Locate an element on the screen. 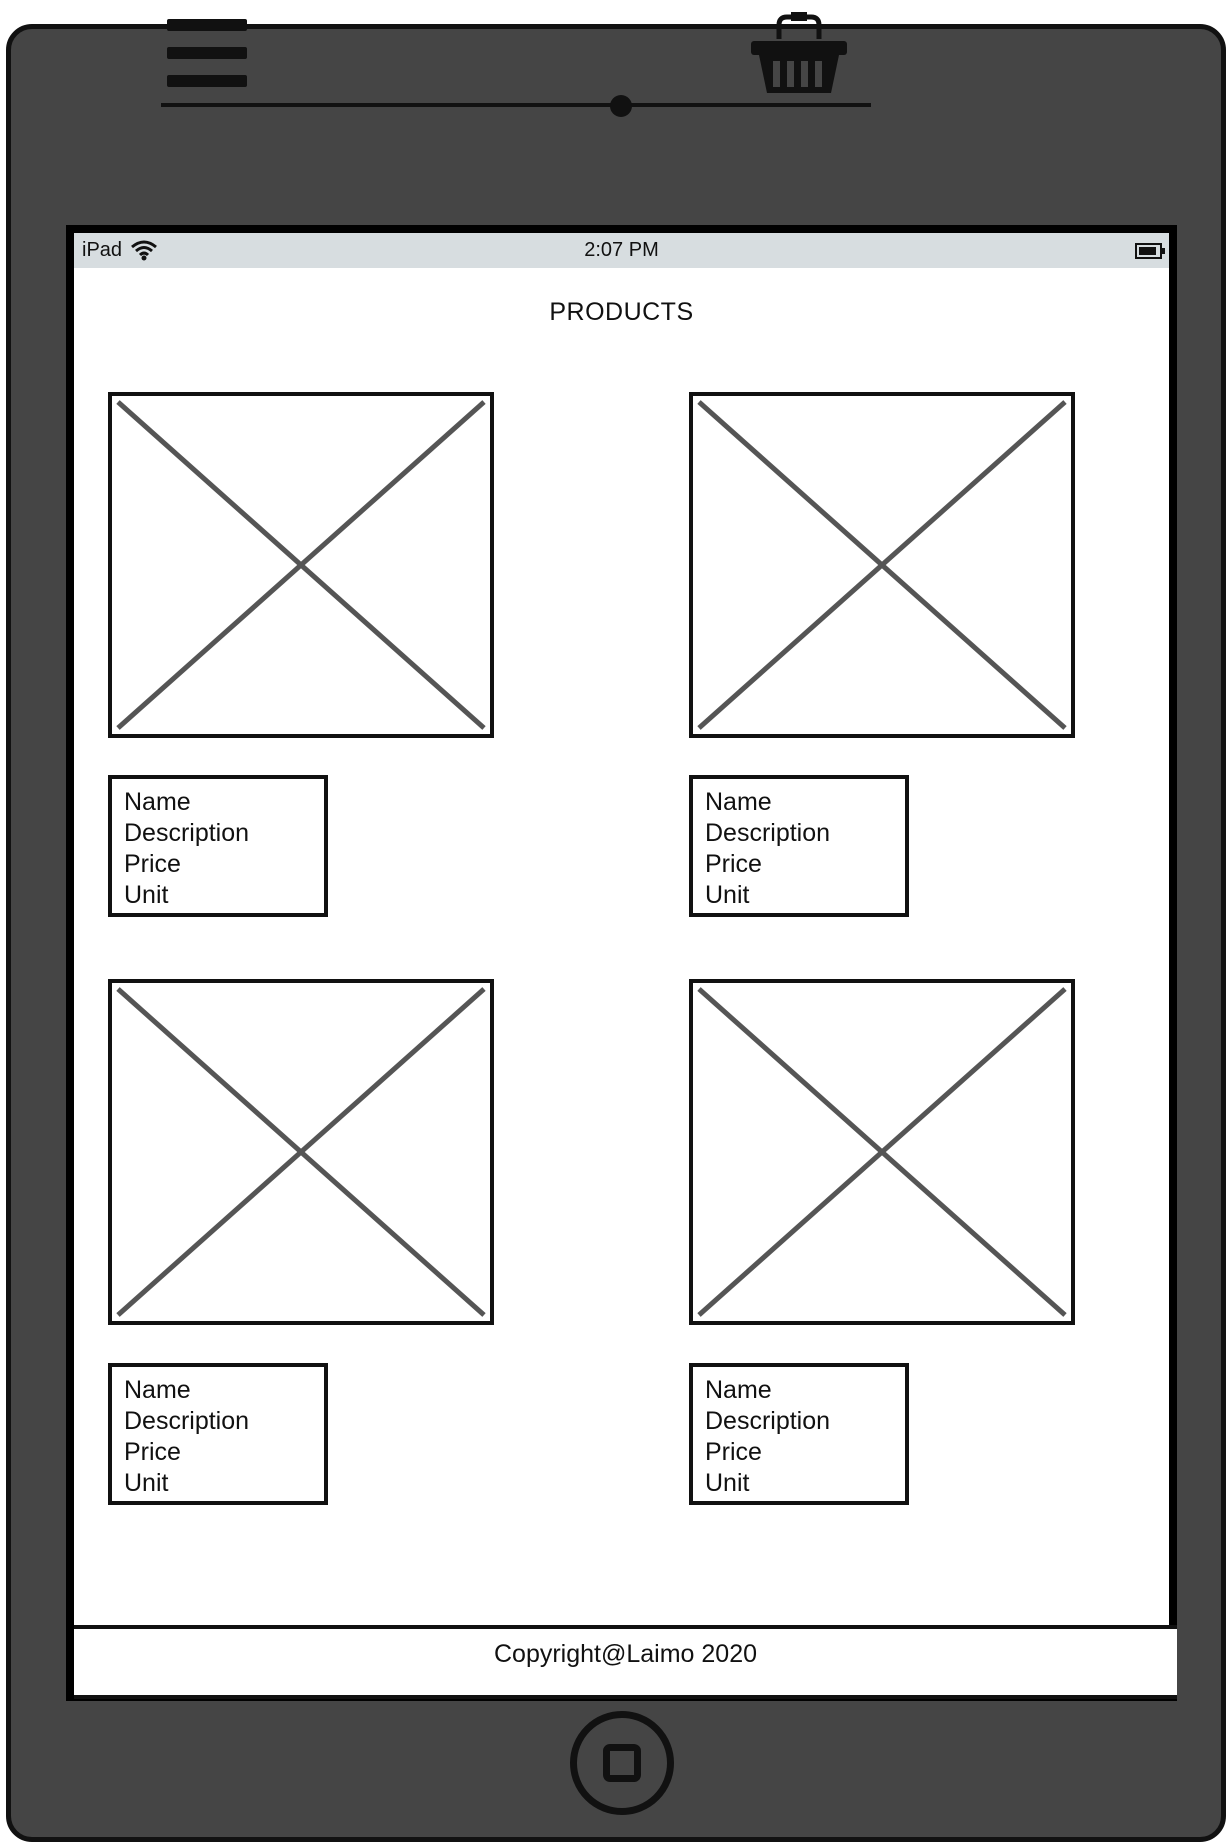  slider-handle is located at coordinates (621, 106).